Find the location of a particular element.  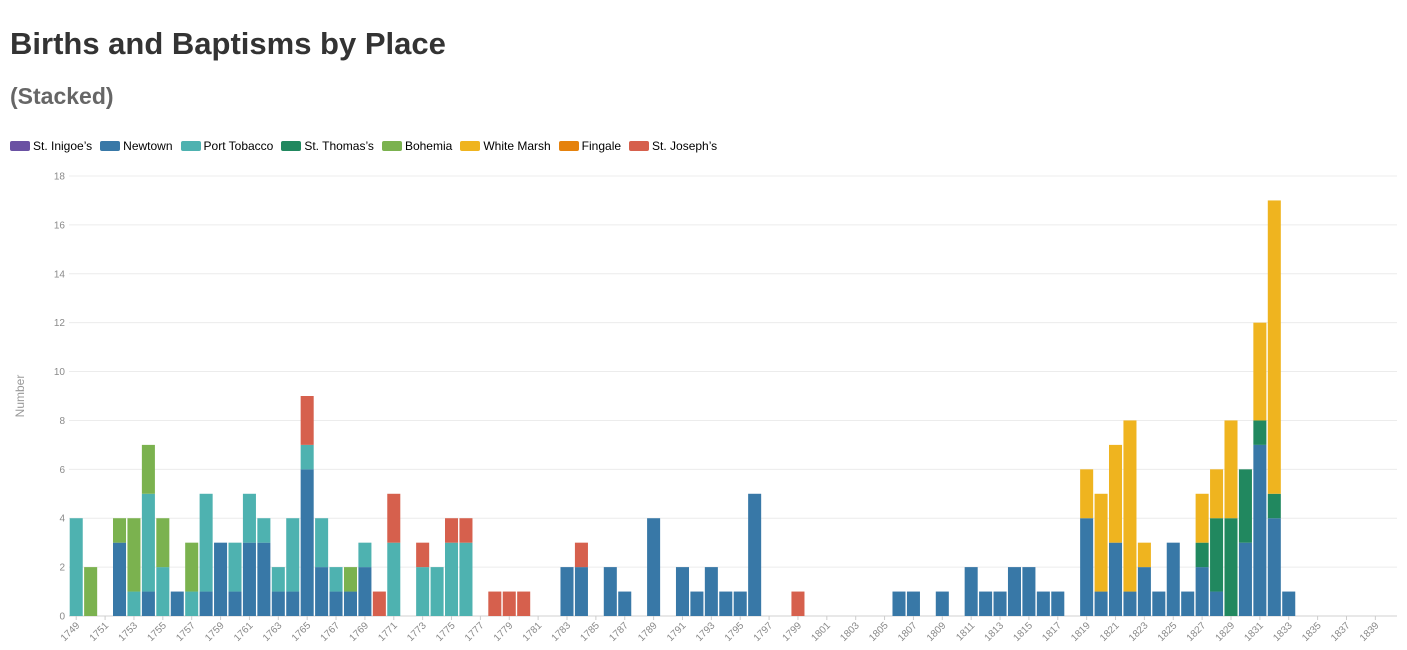

x-tick-label: 1775 is located at coordinates (446, 632).